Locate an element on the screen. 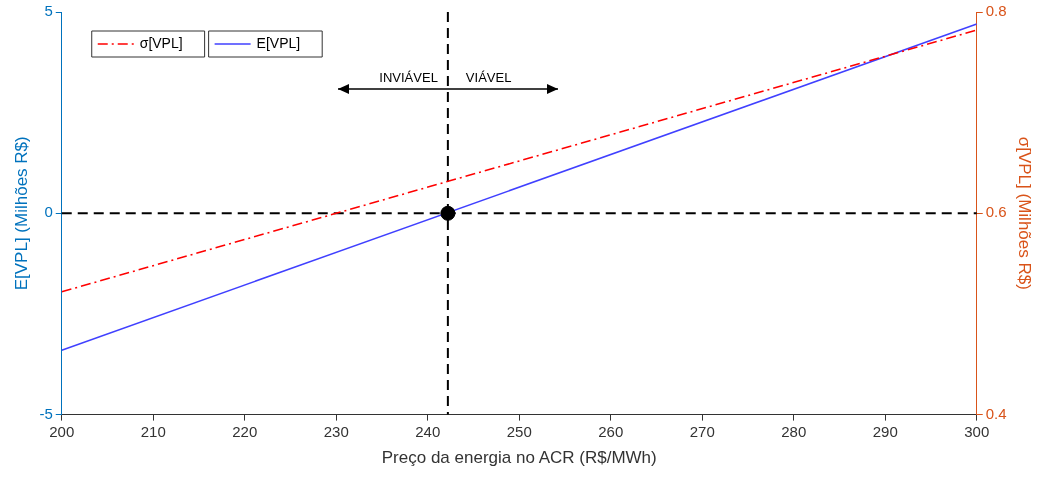 The width and height of the screenshot is (1046, 477). y-tick-label: -5 is located at coordinates (46, 413).